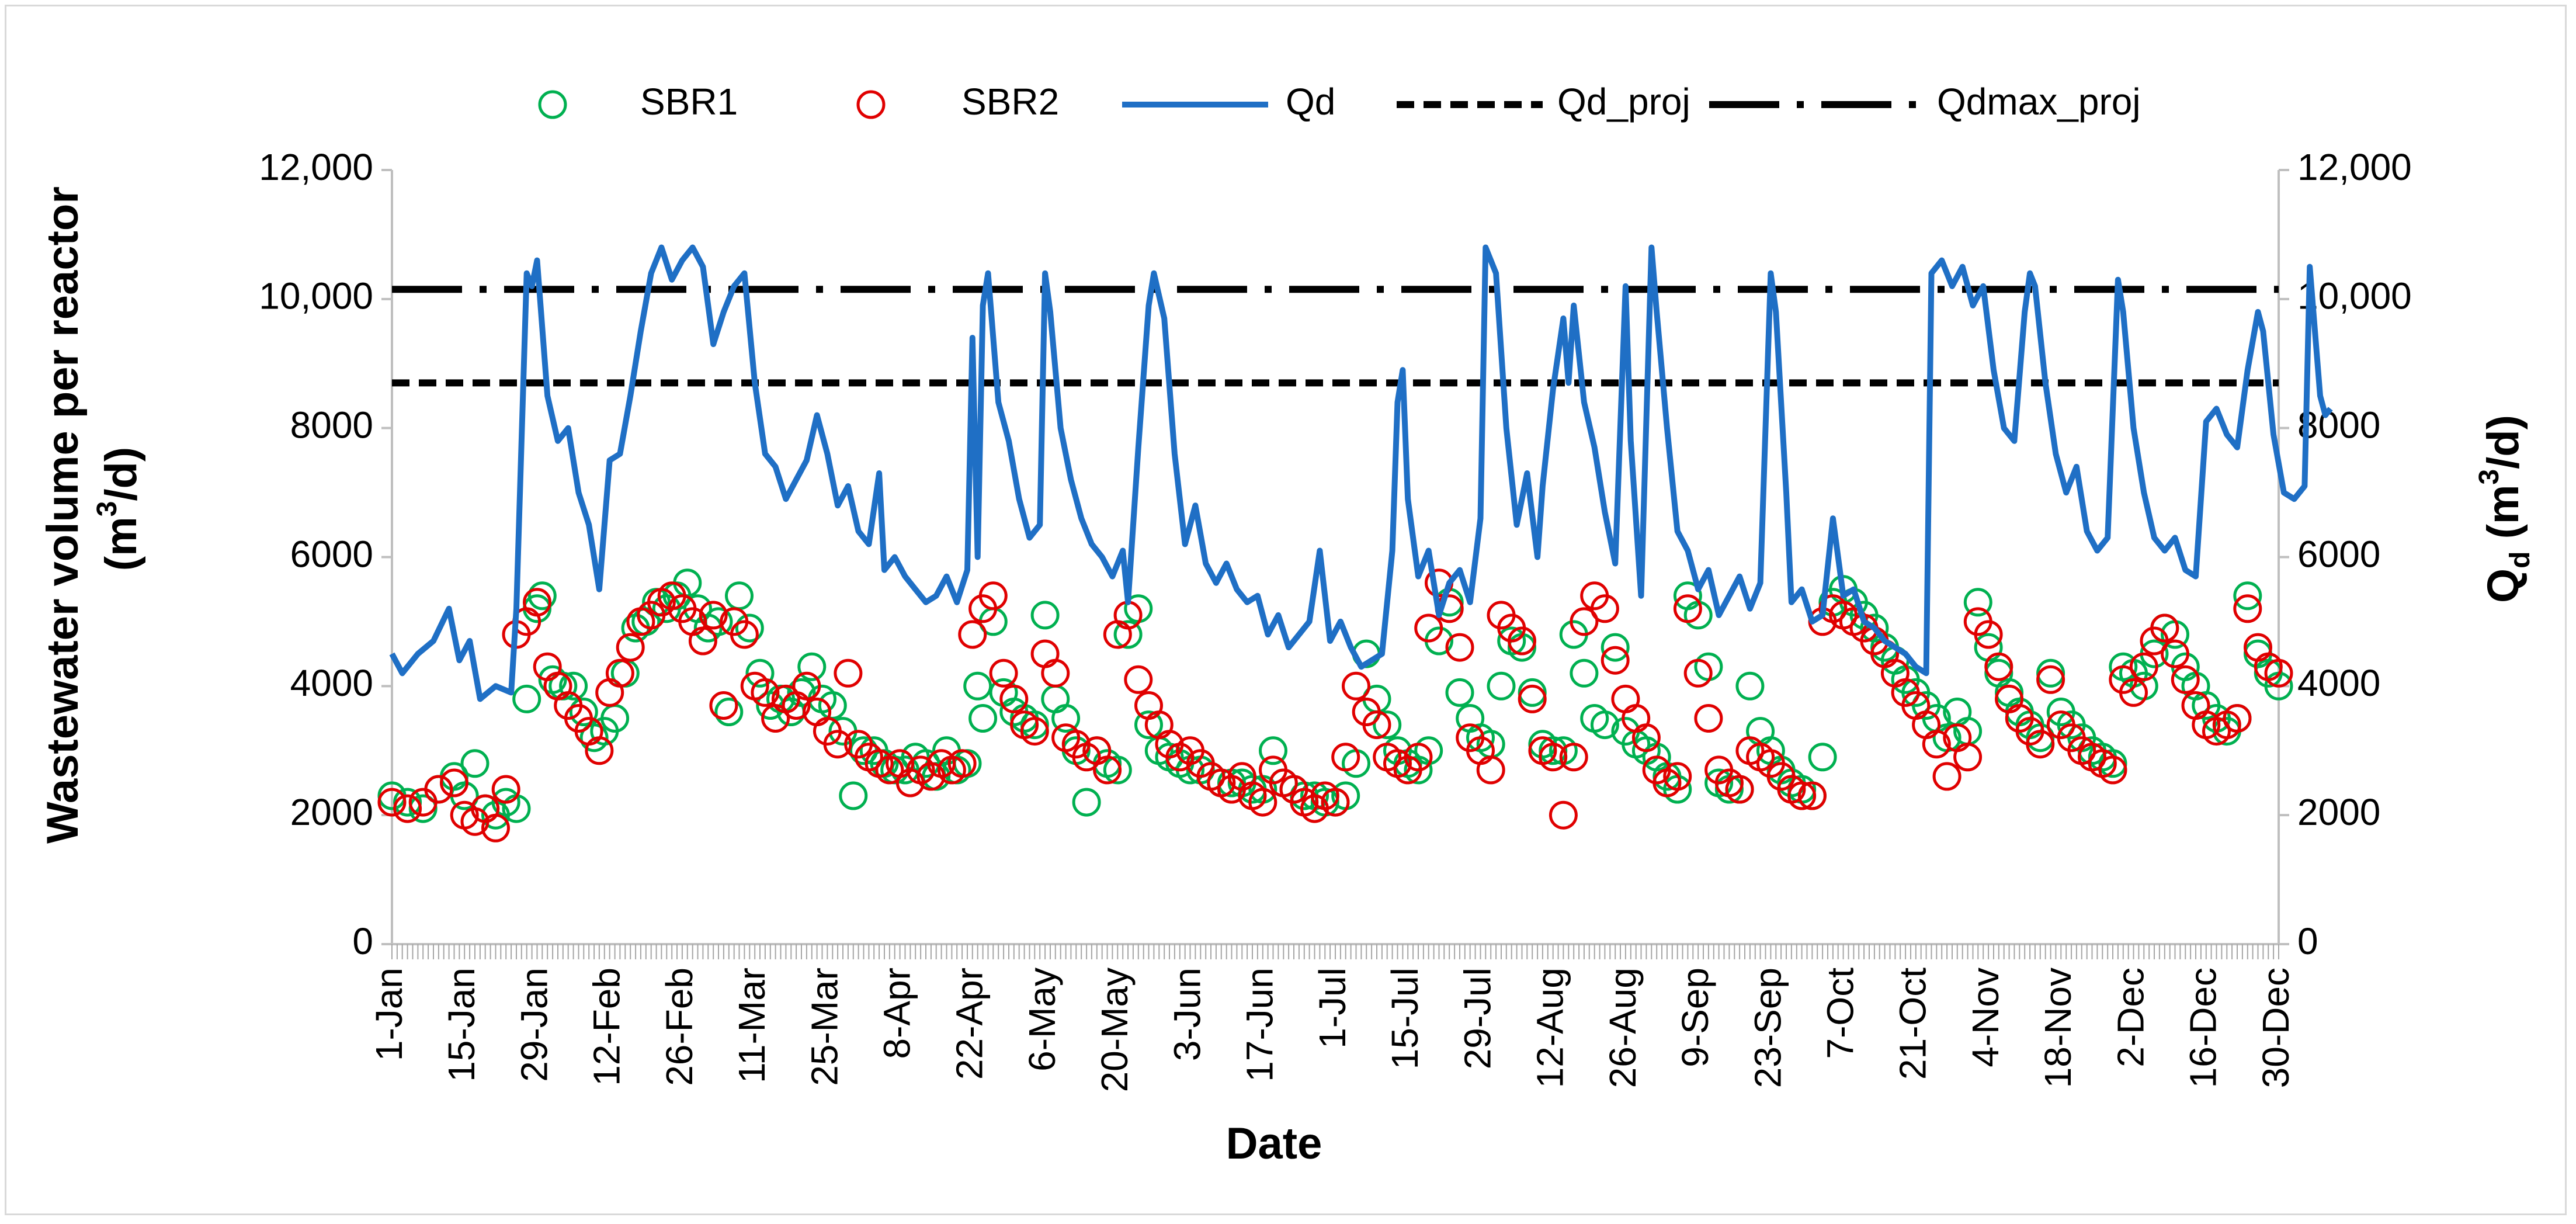 This screenshot has height=1224, width=2576. What do you see at coordinates (2058, 1028) in the screenshot?
I see `x-tick-label: 18-Nov` at bounding box center [2058, 1028].